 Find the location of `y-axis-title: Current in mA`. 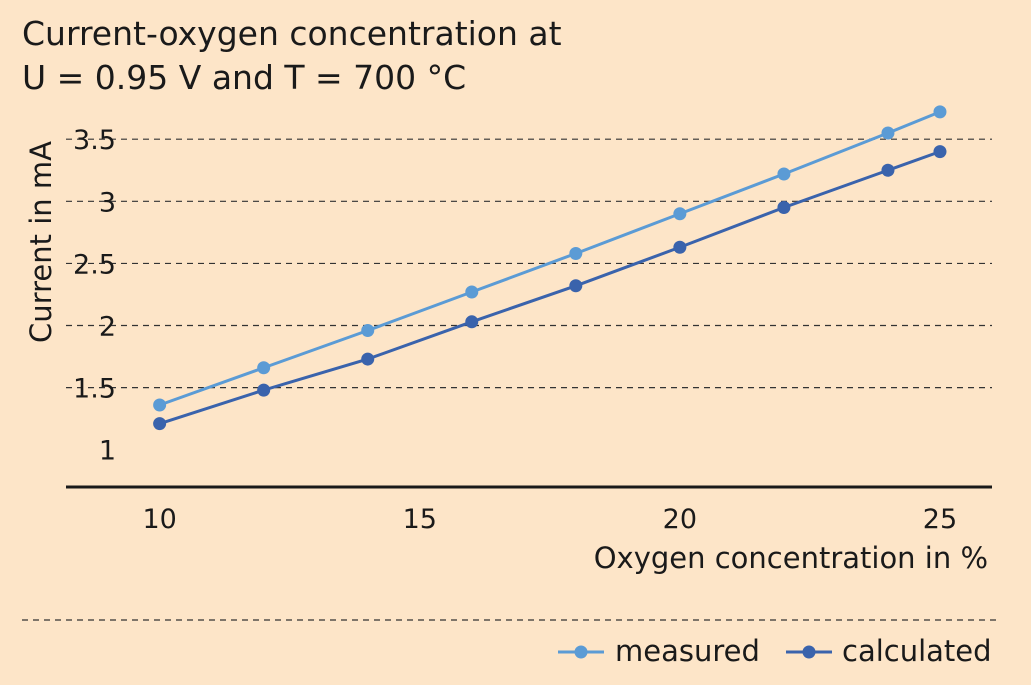

y-axis-title: Current in mA is located at coordinates (41, 242).